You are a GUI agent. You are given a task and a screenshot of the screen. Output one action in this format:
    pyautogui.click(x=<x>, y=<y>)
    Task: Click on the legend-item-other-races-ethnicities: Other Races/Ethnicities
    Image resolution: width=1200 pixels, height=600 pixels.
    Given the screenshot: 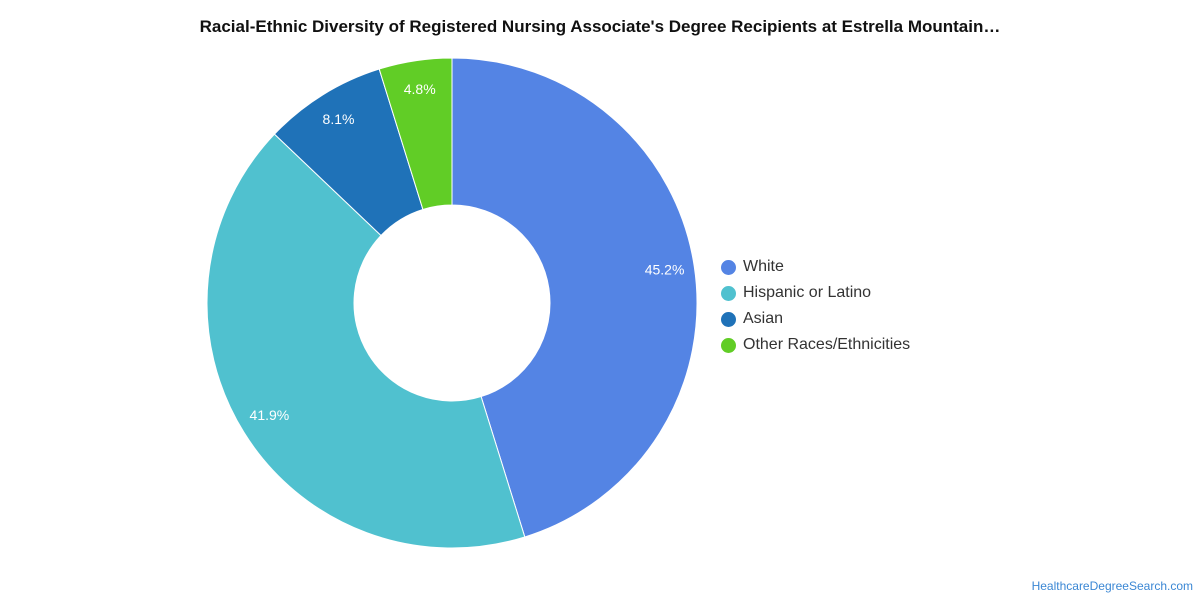 What is the action you would take?
    pyautogui.click(x=815, y=345)
    